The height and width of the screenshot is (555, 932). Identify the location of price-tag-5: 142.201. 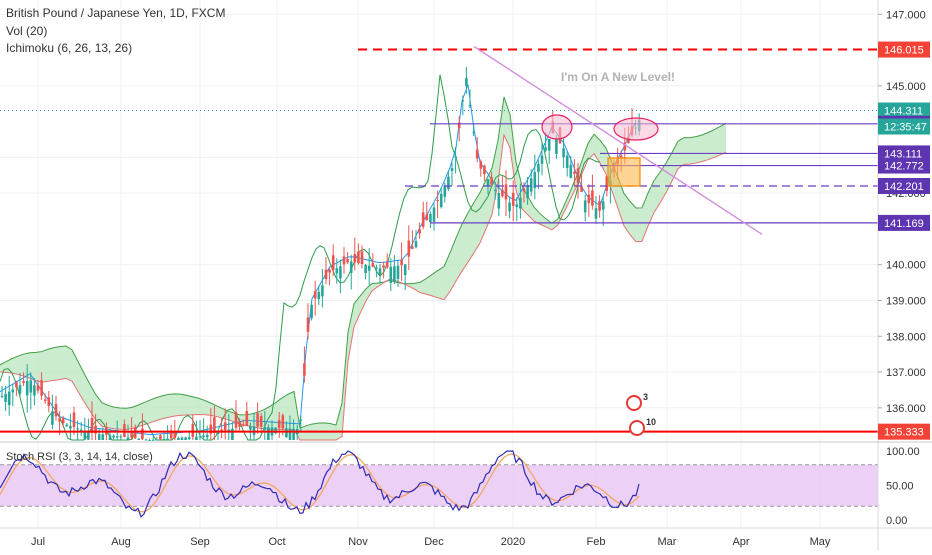
(904, 185).